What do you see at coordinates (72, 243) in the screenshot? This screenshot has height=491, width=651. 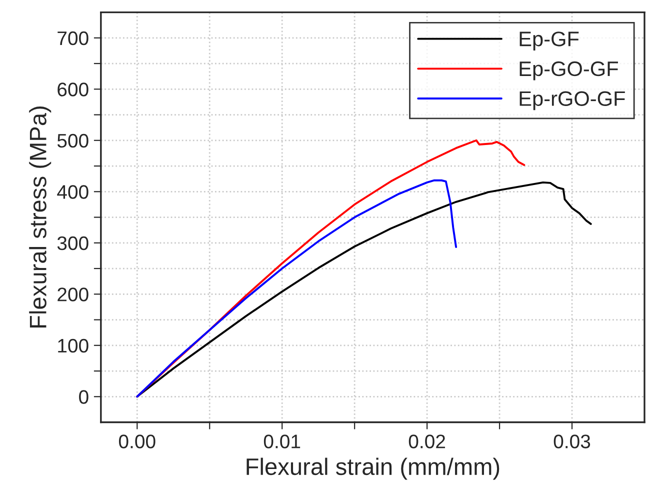 I see `y-tick-label: 300` at bounding box center [72, 243].